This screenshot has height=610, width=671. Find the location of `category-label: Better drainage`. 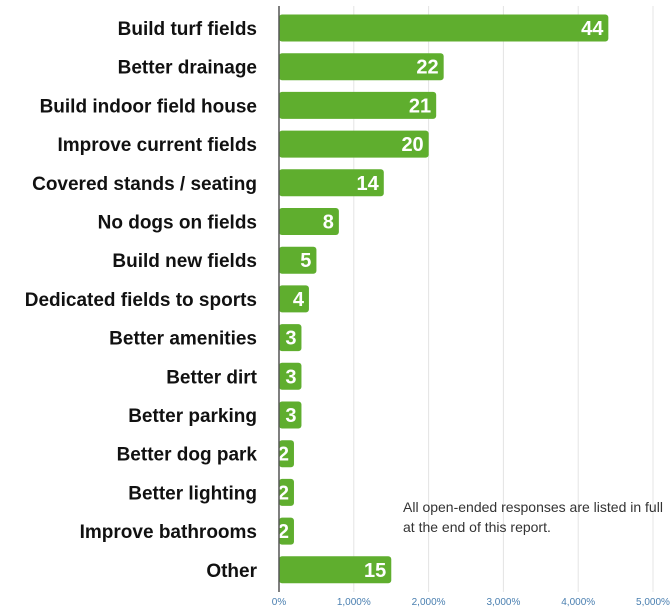

category-label: Better drainage is located at coordinates (187, 68).